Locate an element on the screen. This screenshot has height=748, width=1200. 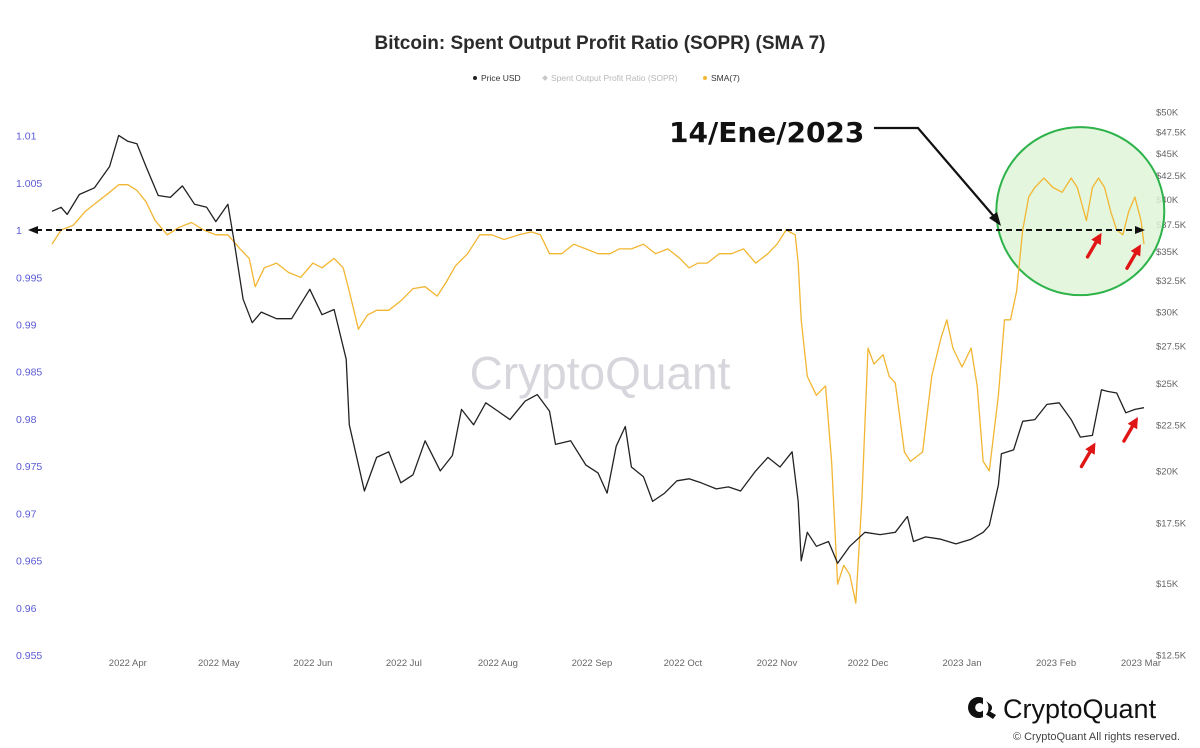
right-tick-label: $12.5K is located at coordinates (1171, 656).